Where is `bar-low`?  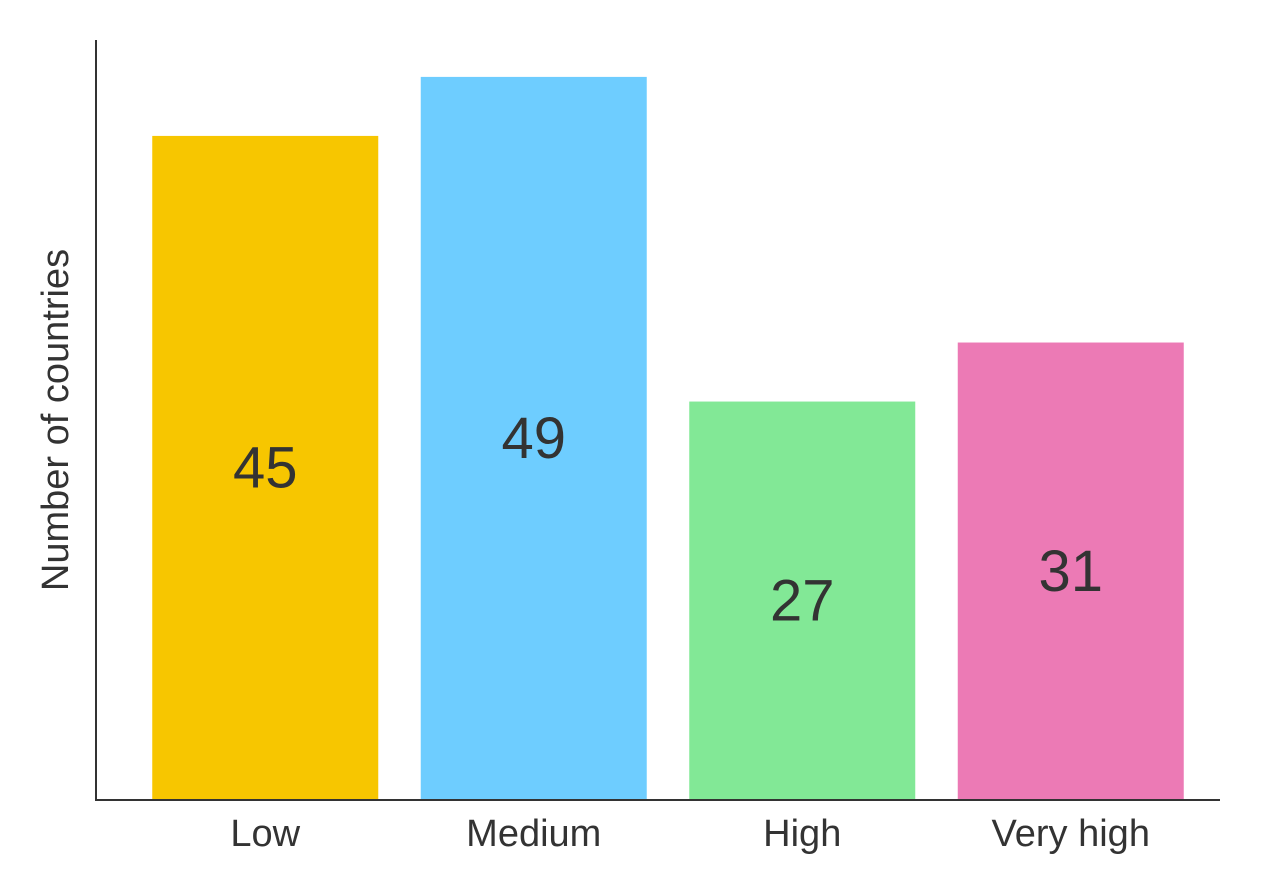 bar-low is located at coordinates (265, 467).